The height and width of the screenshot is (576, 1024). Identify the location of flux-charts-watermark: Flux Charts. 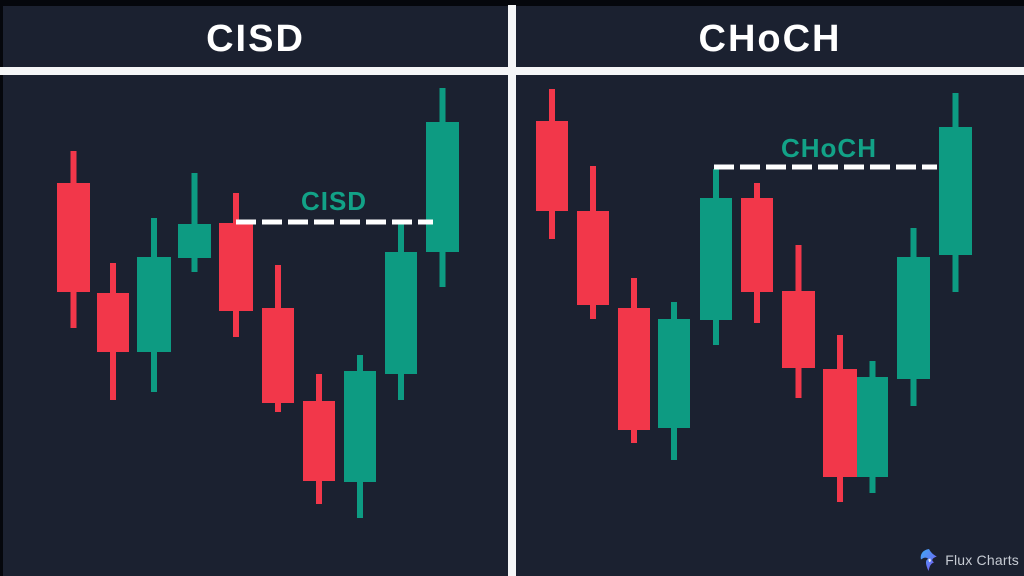
(968, 560).